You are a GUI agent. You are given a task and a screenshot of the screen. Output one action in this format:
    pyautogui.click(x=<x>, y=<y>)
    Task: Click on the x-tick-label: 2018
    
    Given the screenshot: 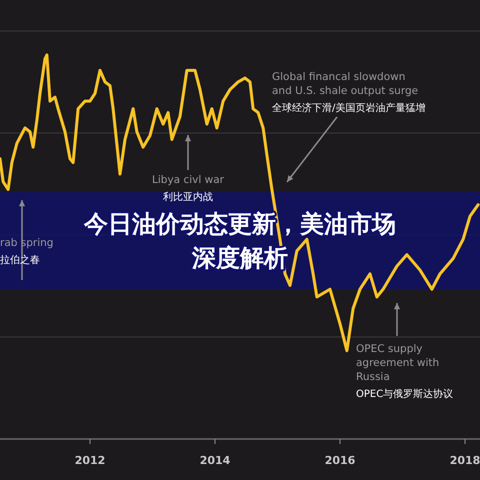 What is the action you would take?
    pyautogui.click(x=465, y=460)
    